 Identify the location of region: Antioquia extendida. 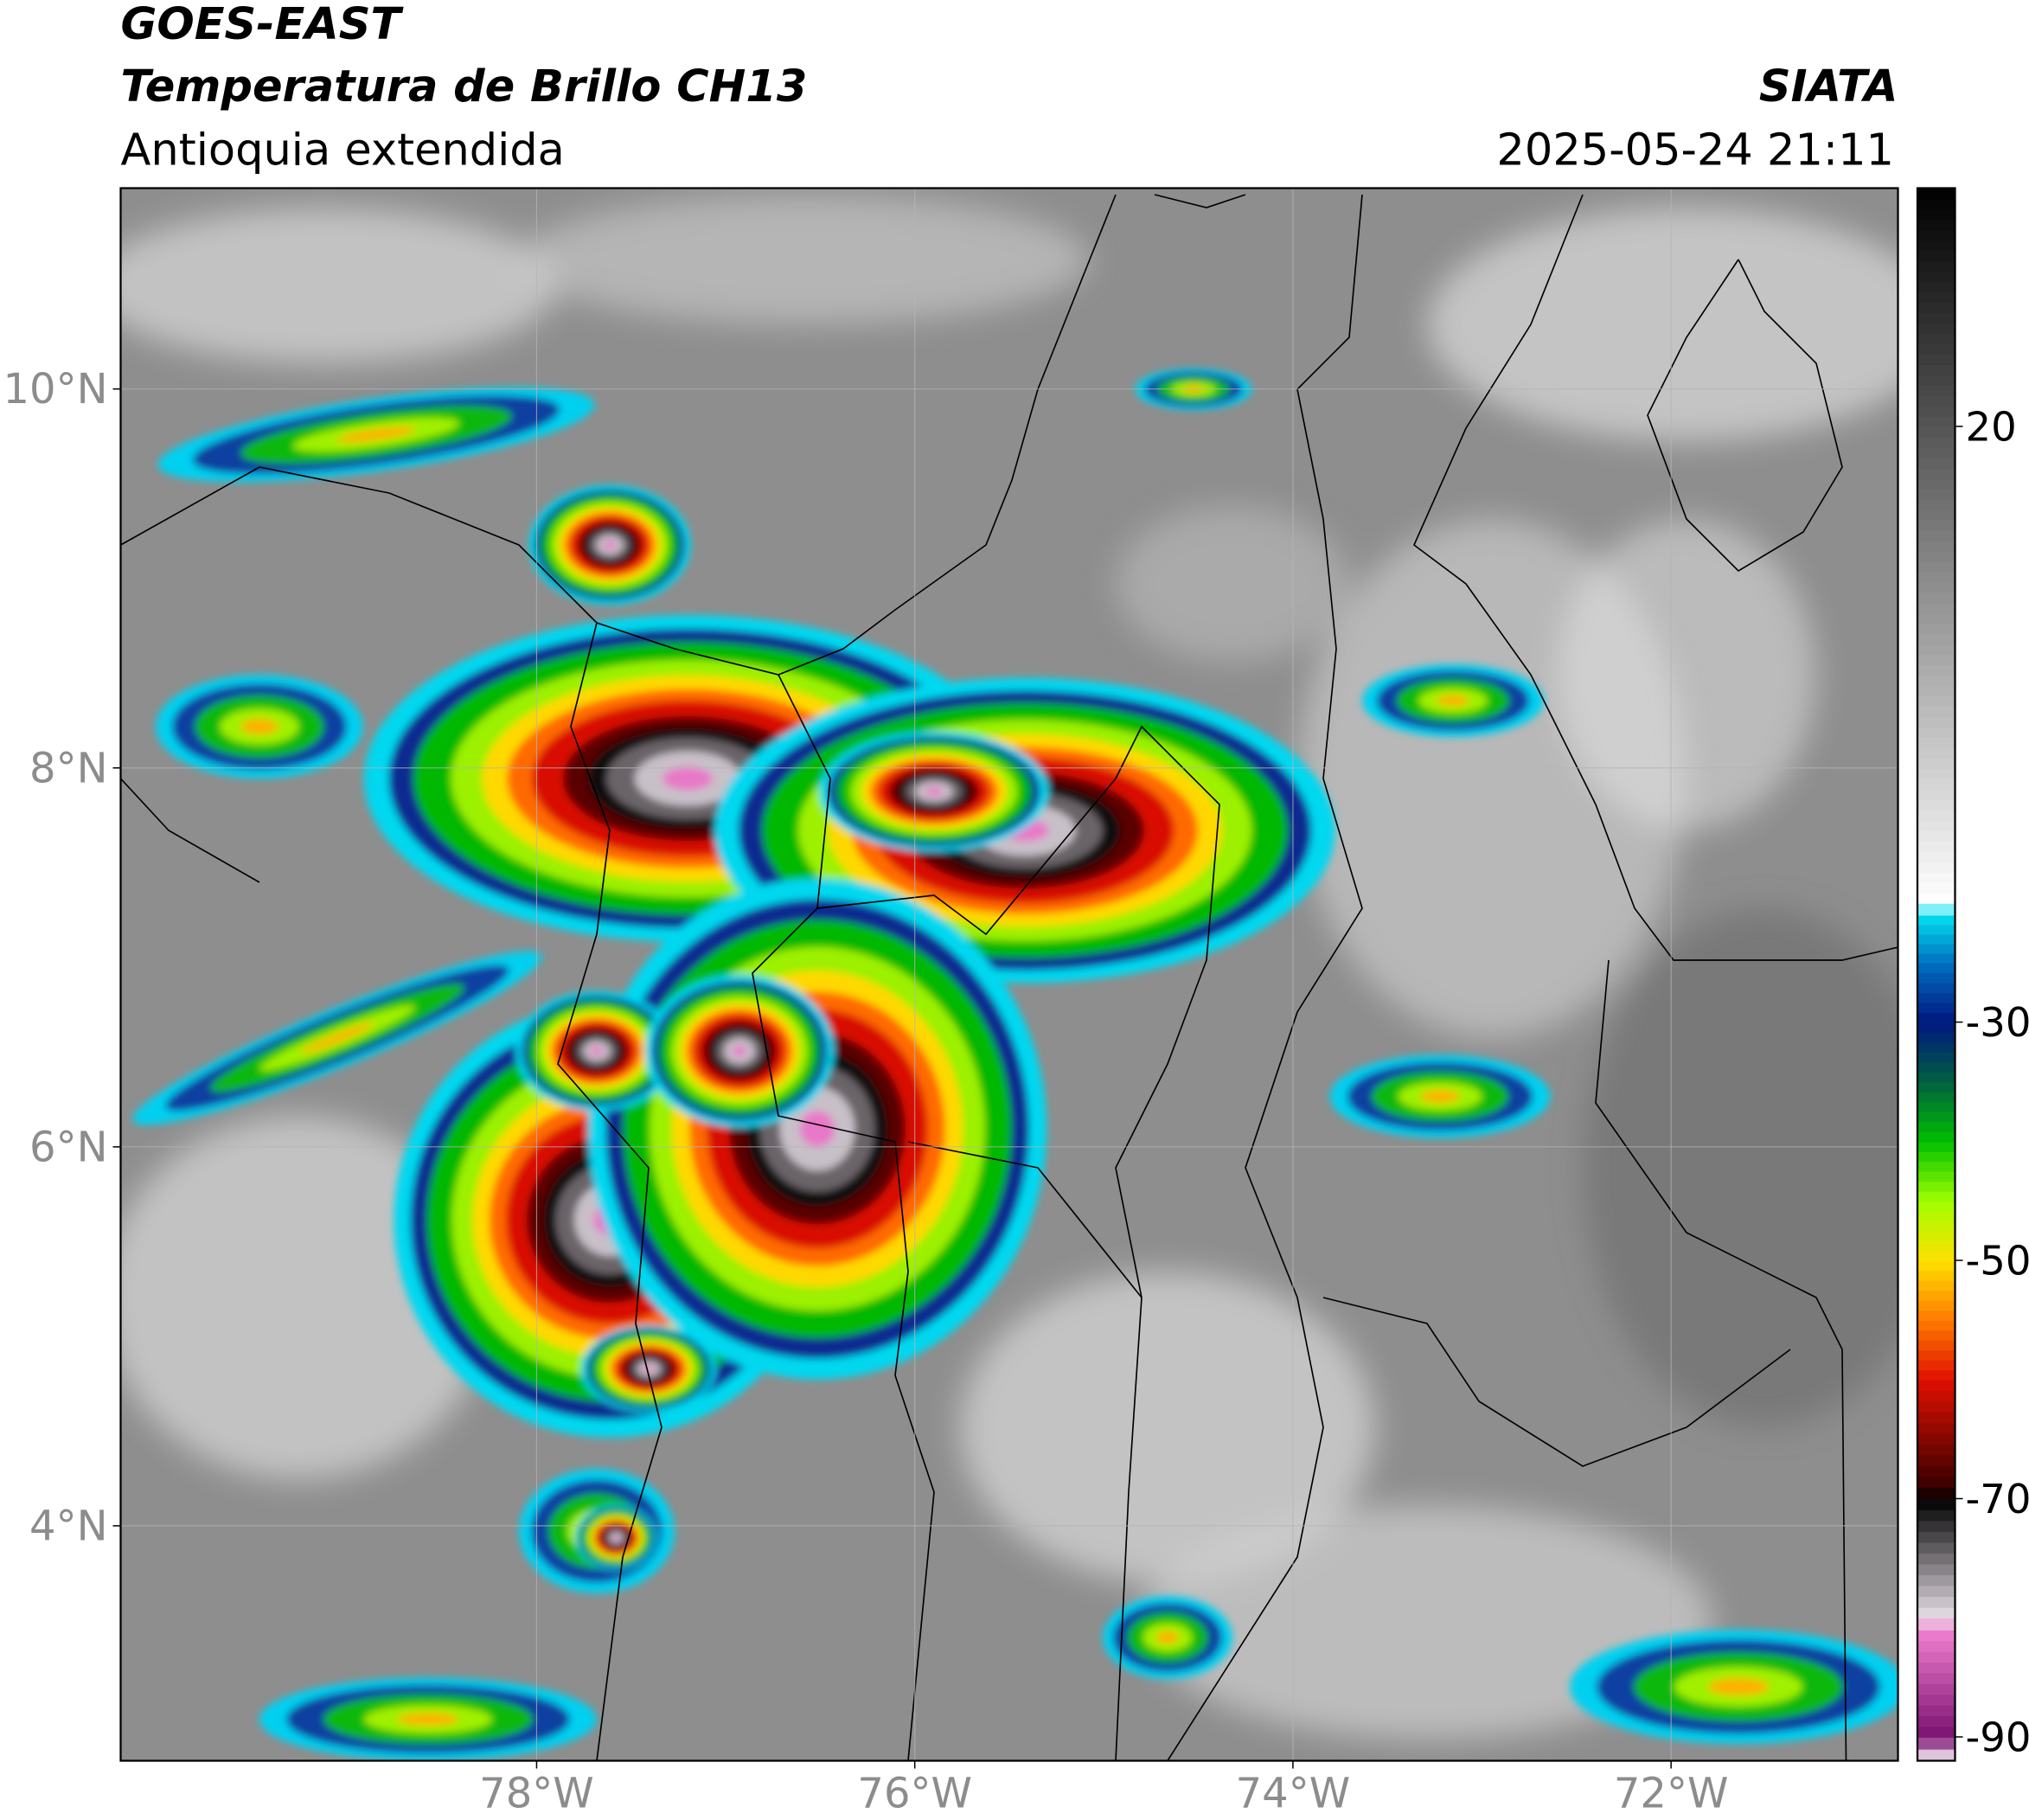
(343, 150).